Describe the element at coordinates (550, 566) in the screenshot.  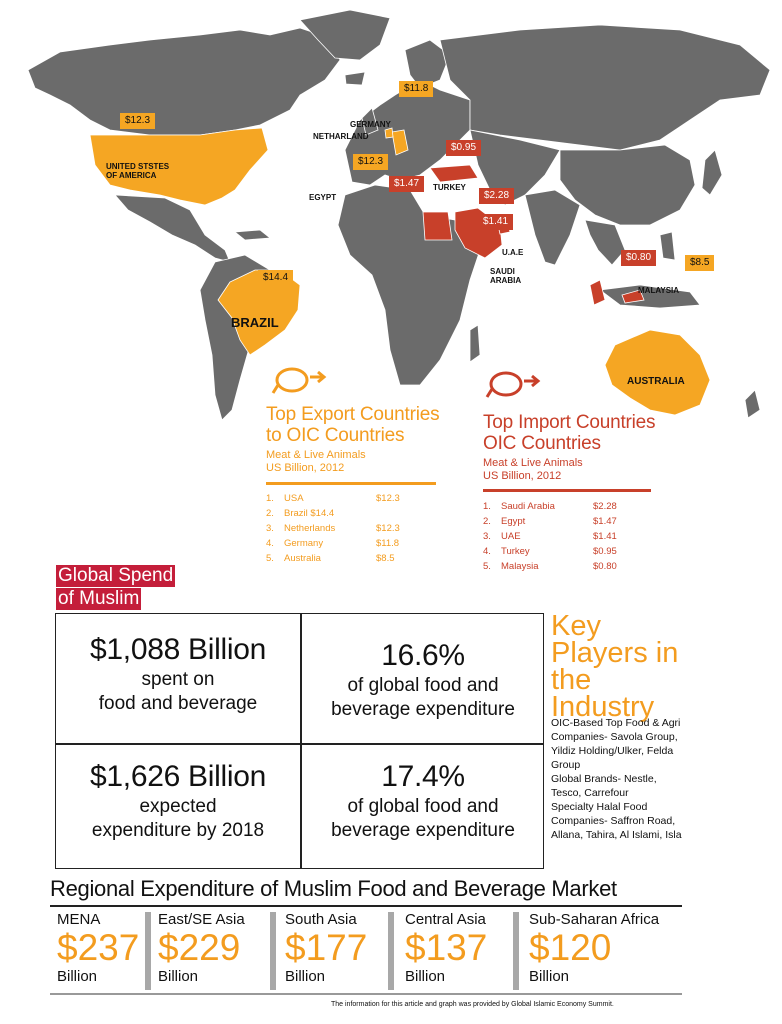
I see `list-item: 5. Malaysia $0.80` at that location.